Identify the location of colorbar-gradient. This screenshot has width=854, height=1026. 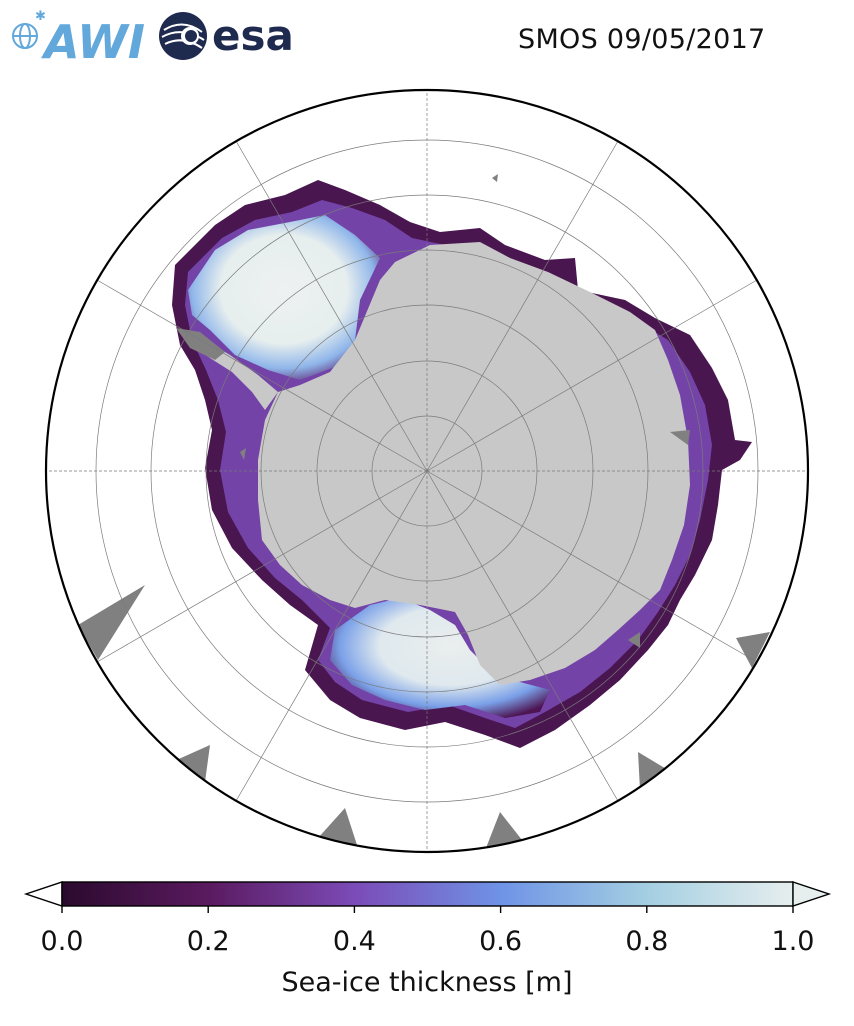
(427, 894).